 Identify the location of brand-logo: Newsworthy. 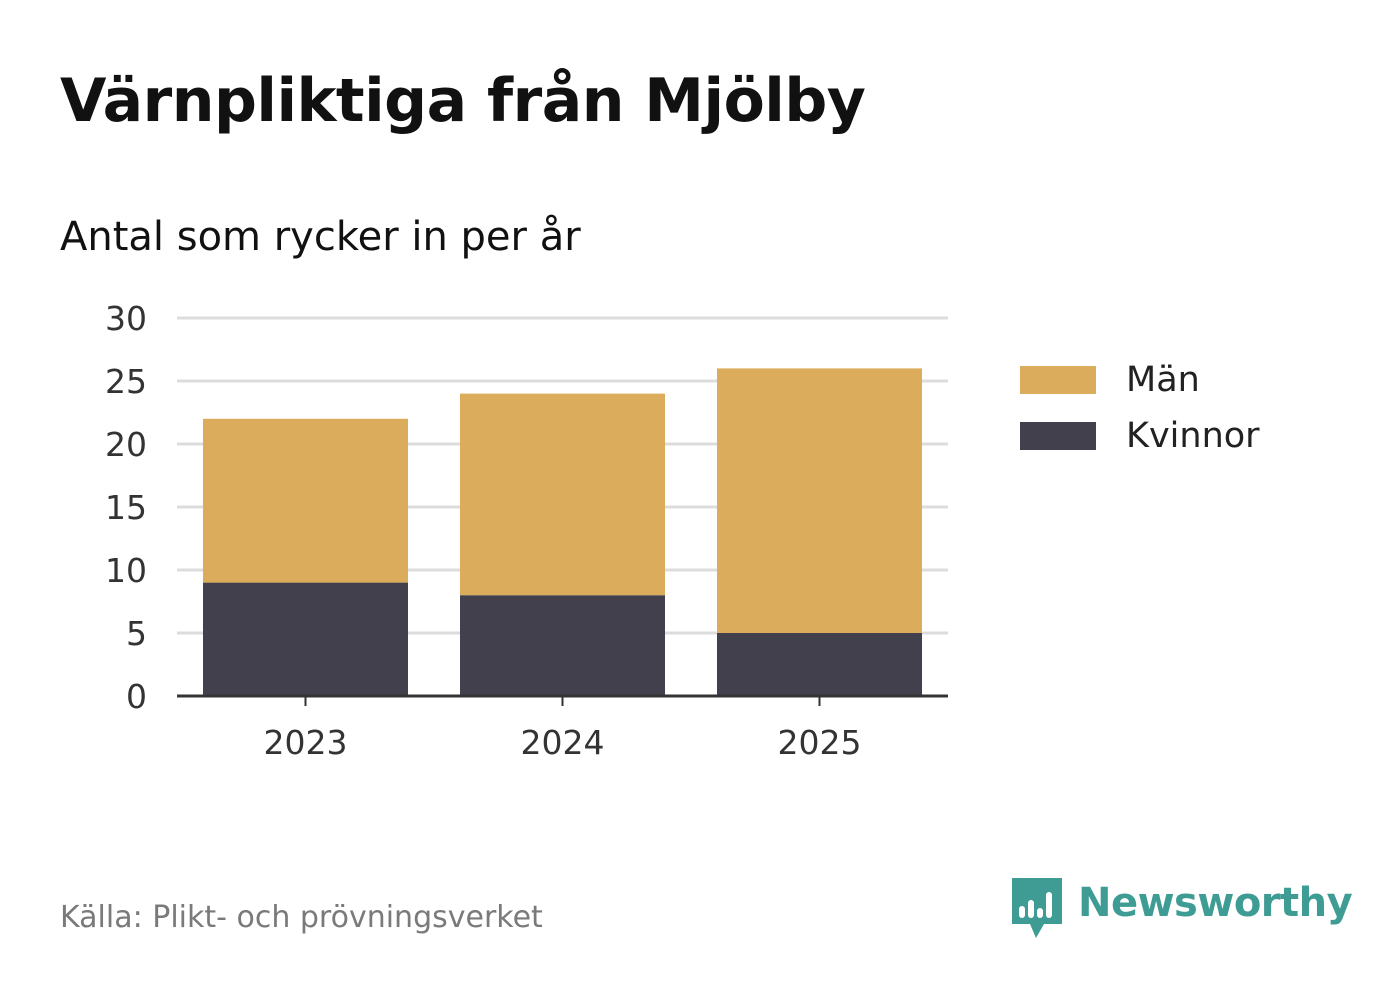
(1182, 909).